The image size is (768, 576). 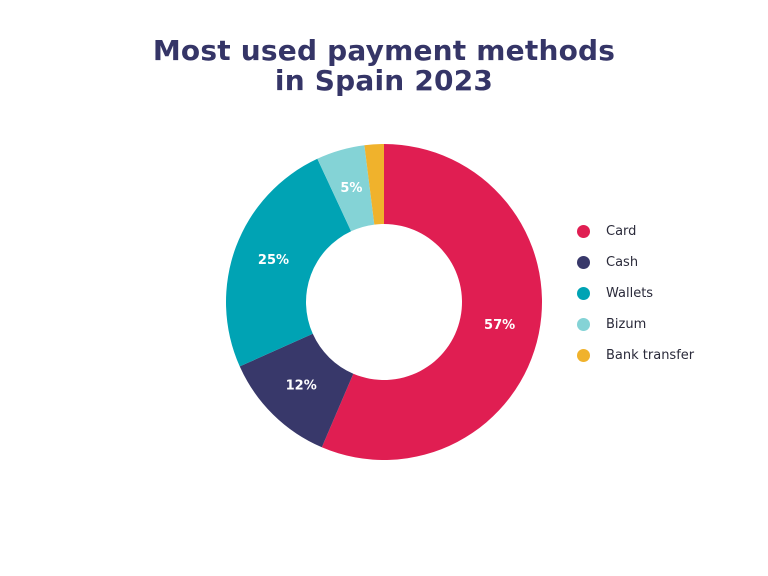 What do you see at coordinates (384, 80) in the screenshot?
I see `chart-title-line-2: in Spain 2023` at bounding box center [384, 80].